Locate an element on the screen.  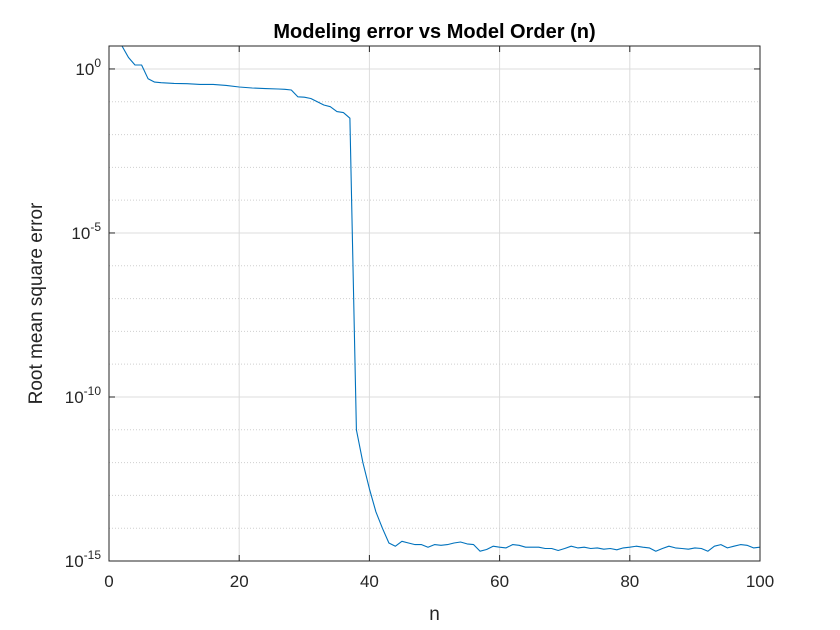
x-tick-label: 80 is located at coordinates (629, 581).